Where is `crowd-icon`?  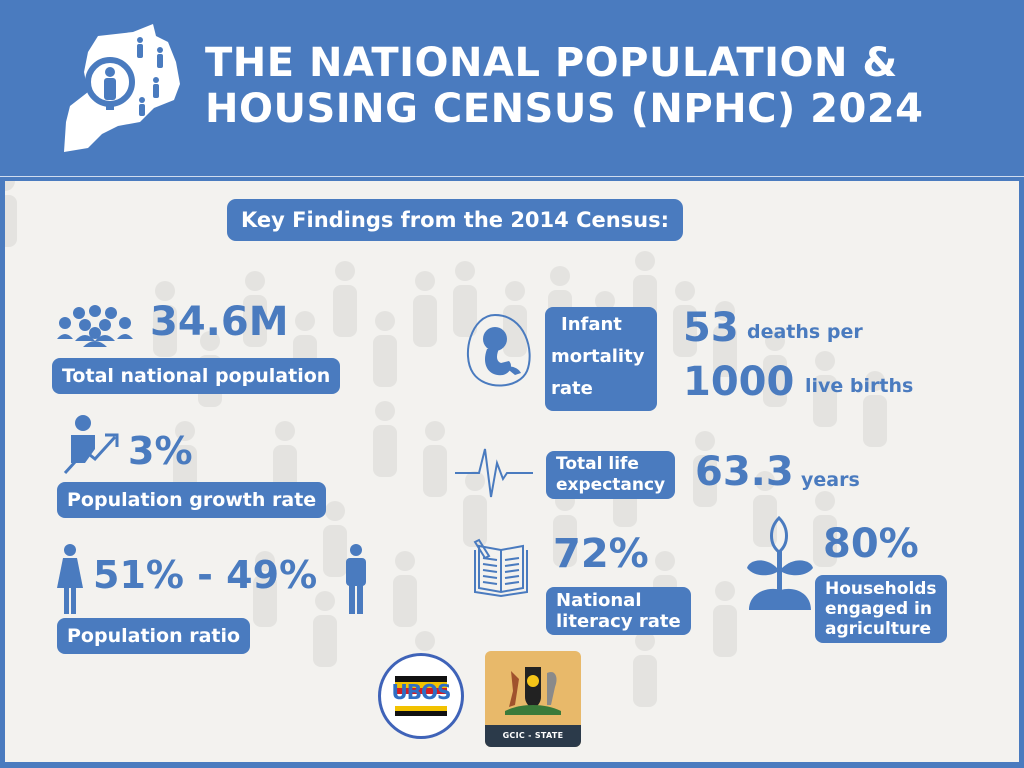 crowd-icon is located at coordinates (95, 326).